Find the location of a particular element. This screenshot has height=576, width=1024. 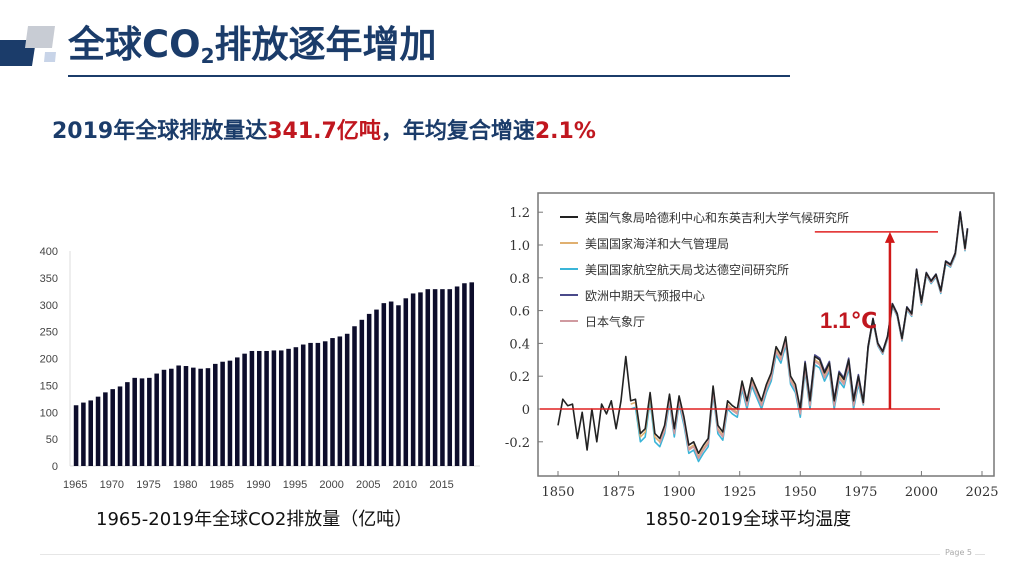

header-decoration-icon is located at coordinates (28, 46).